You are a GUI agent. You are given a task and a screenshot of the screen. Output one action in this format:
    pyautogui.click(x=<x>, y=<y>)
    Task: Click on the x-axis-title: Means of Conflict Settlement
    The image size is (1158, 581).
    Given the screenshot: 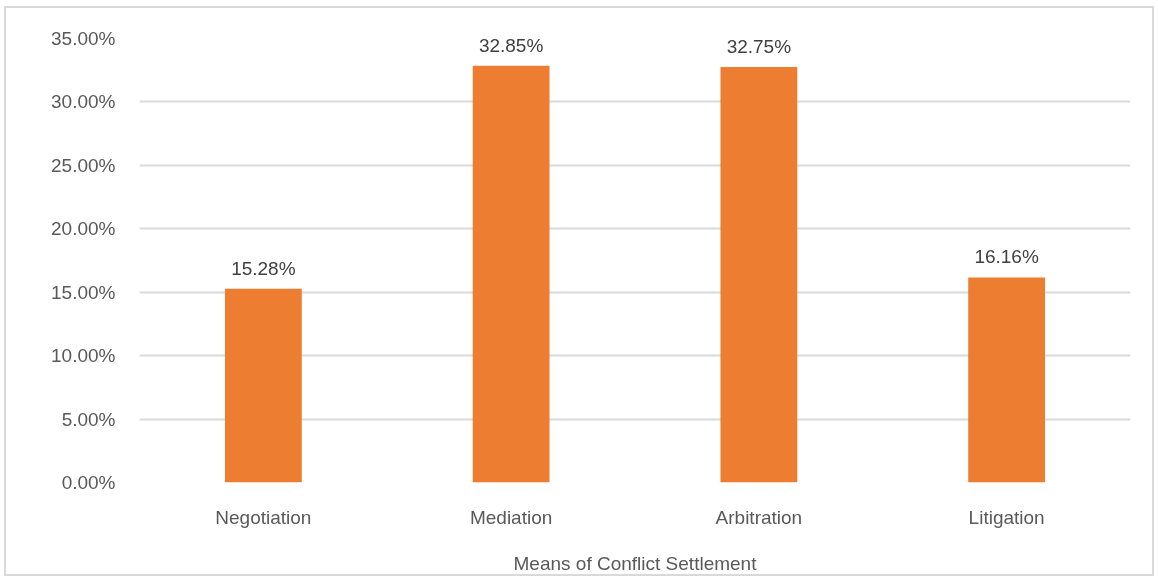 What is the action you would take?
    pyautogui.click(x=635, y=563)
    